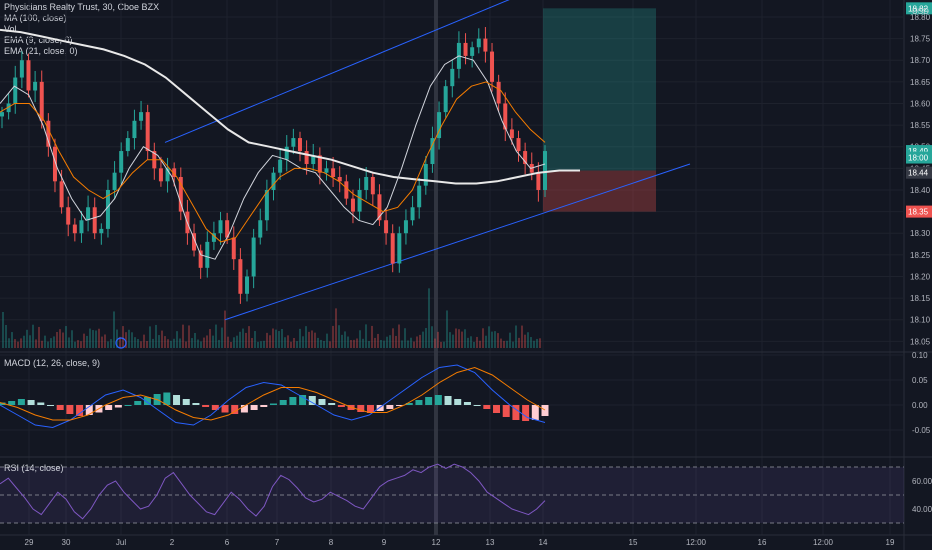 The height and width of the screenshot is (550, 932). Describe the element at coordinates (452, 493) in the screenshot. I see `rsi-pane` at that location.